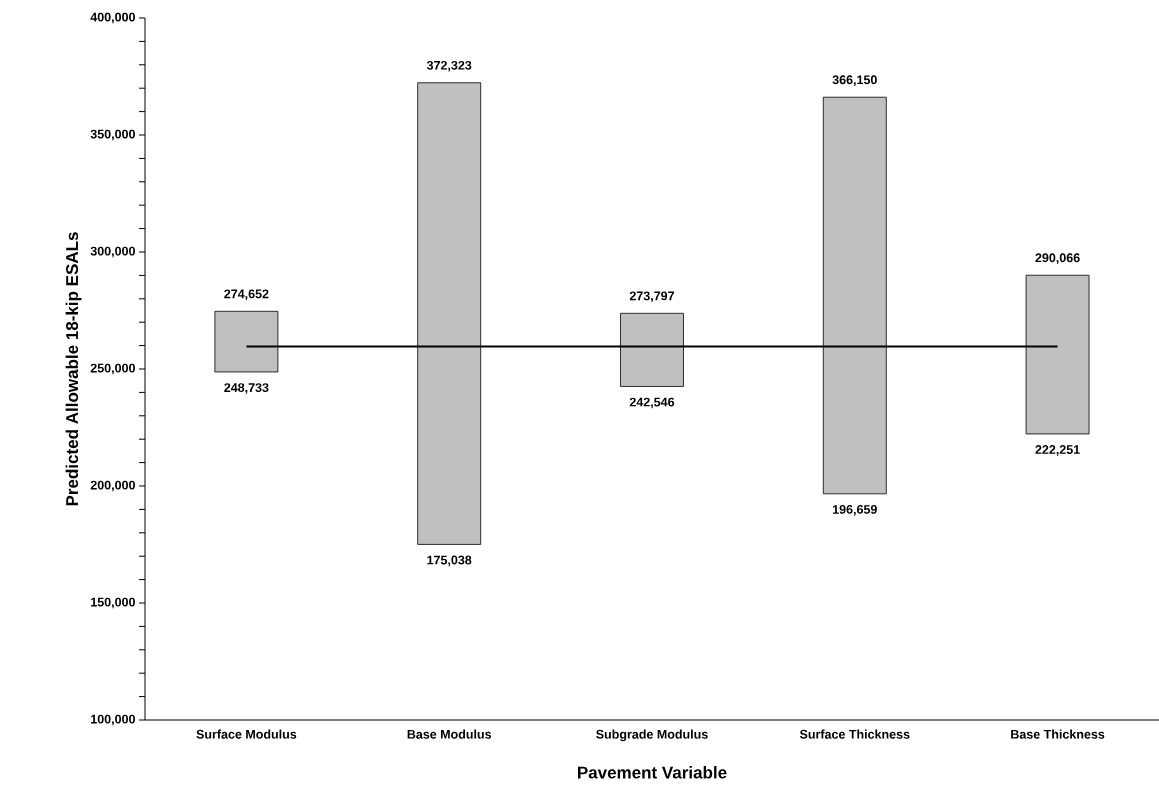 This screenshot has height=808, width=1159. I want to click on annotation: 242,546, so click(652, 403).